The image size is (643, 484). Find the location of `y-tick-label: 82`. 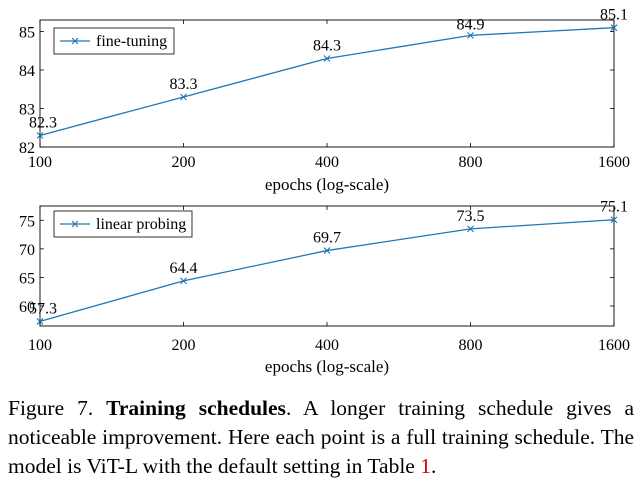

y-tick-label: 82 is located at coordinates (27, 148).